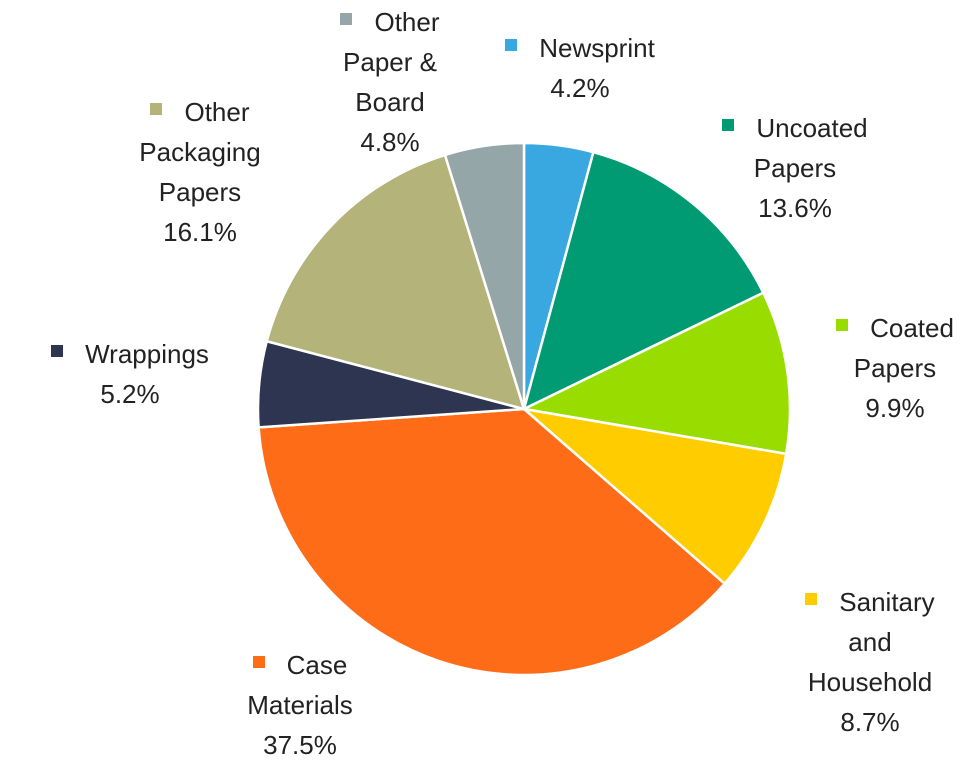  I want to click on value-label: 5.2%, so click(130, 394).